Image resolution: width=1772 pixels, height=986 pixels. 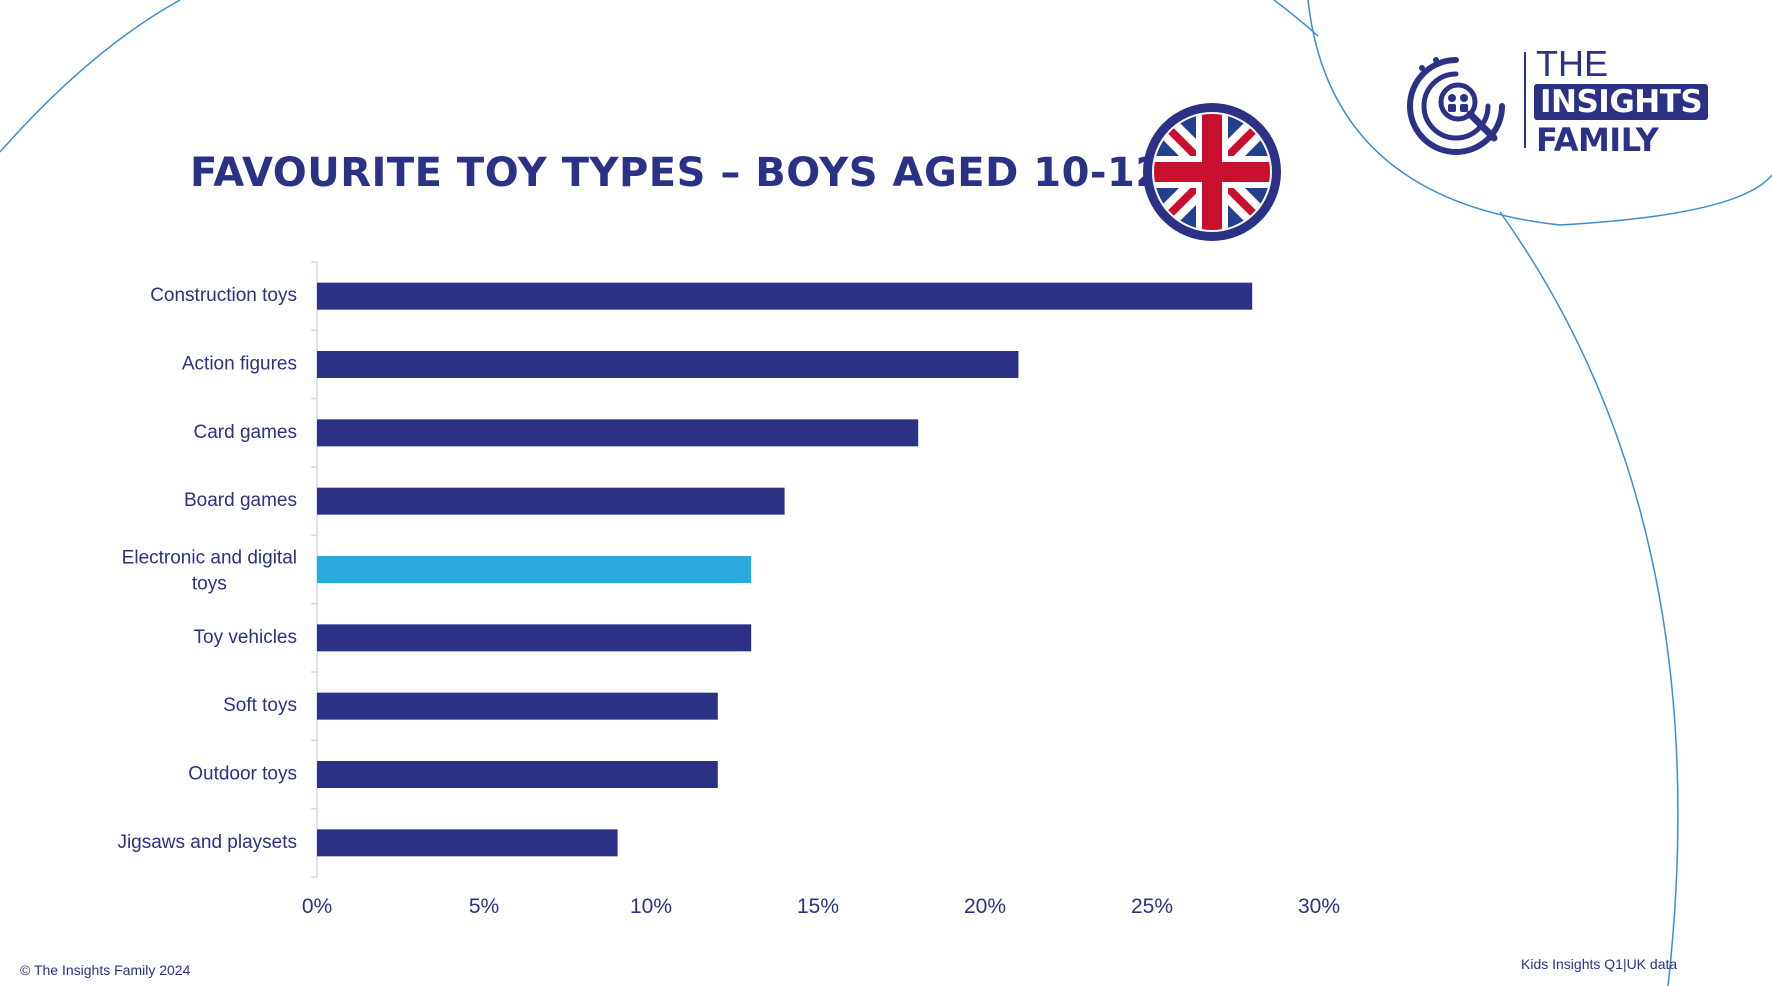 I want to click on logo-insights: INSIGHTS, so click(x=1621, y=102).